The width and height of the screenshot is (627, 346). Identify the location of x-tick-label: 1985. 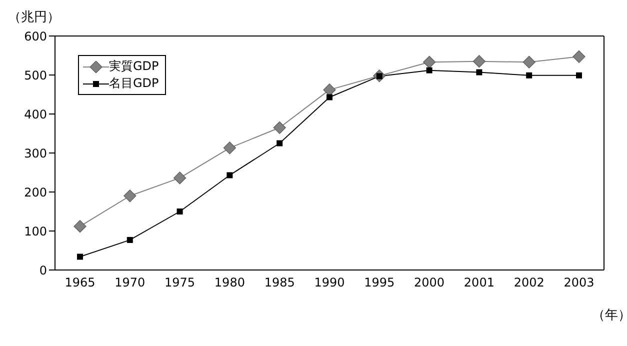
(279, 283).